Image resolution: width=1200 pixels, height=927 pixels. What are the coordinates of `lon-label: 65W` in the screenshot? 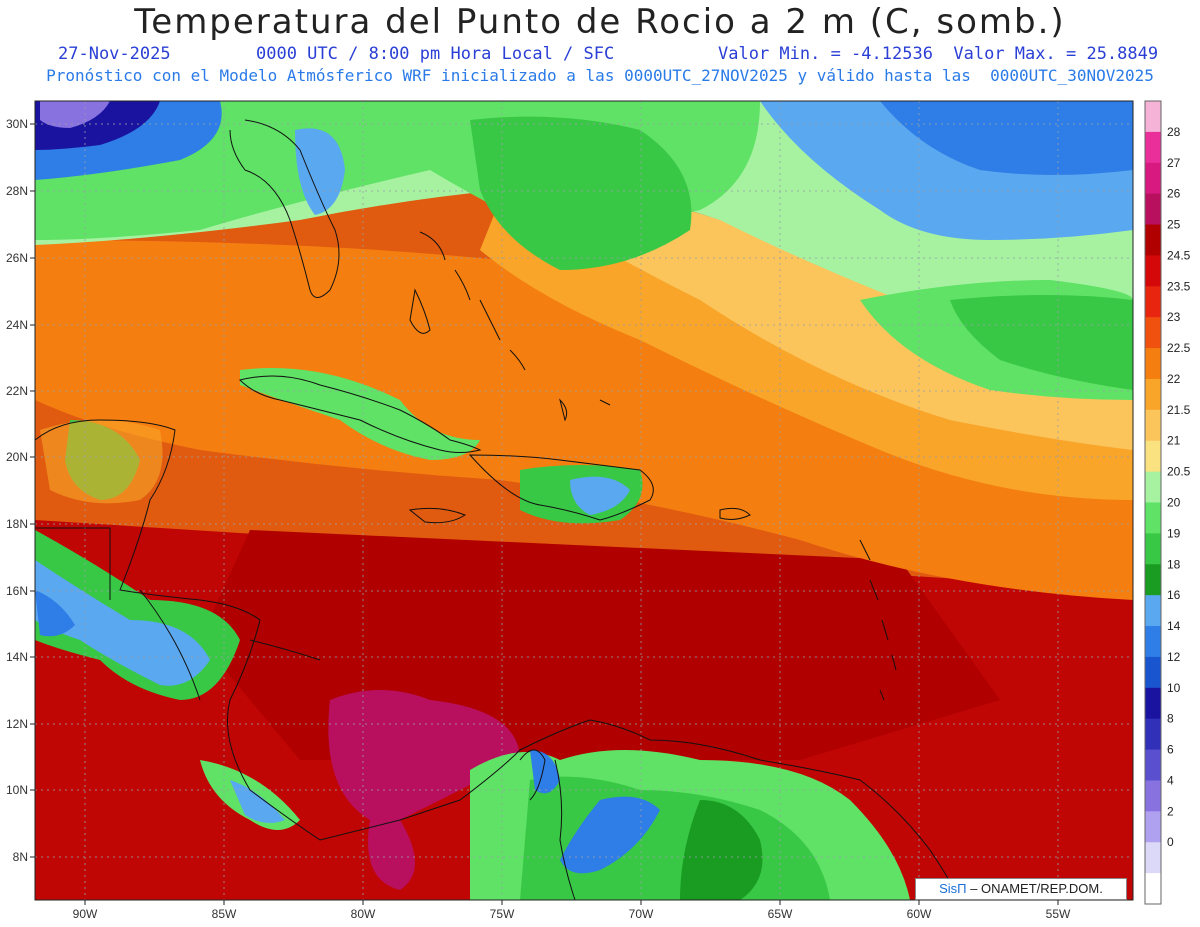 It's located at (780, 914).